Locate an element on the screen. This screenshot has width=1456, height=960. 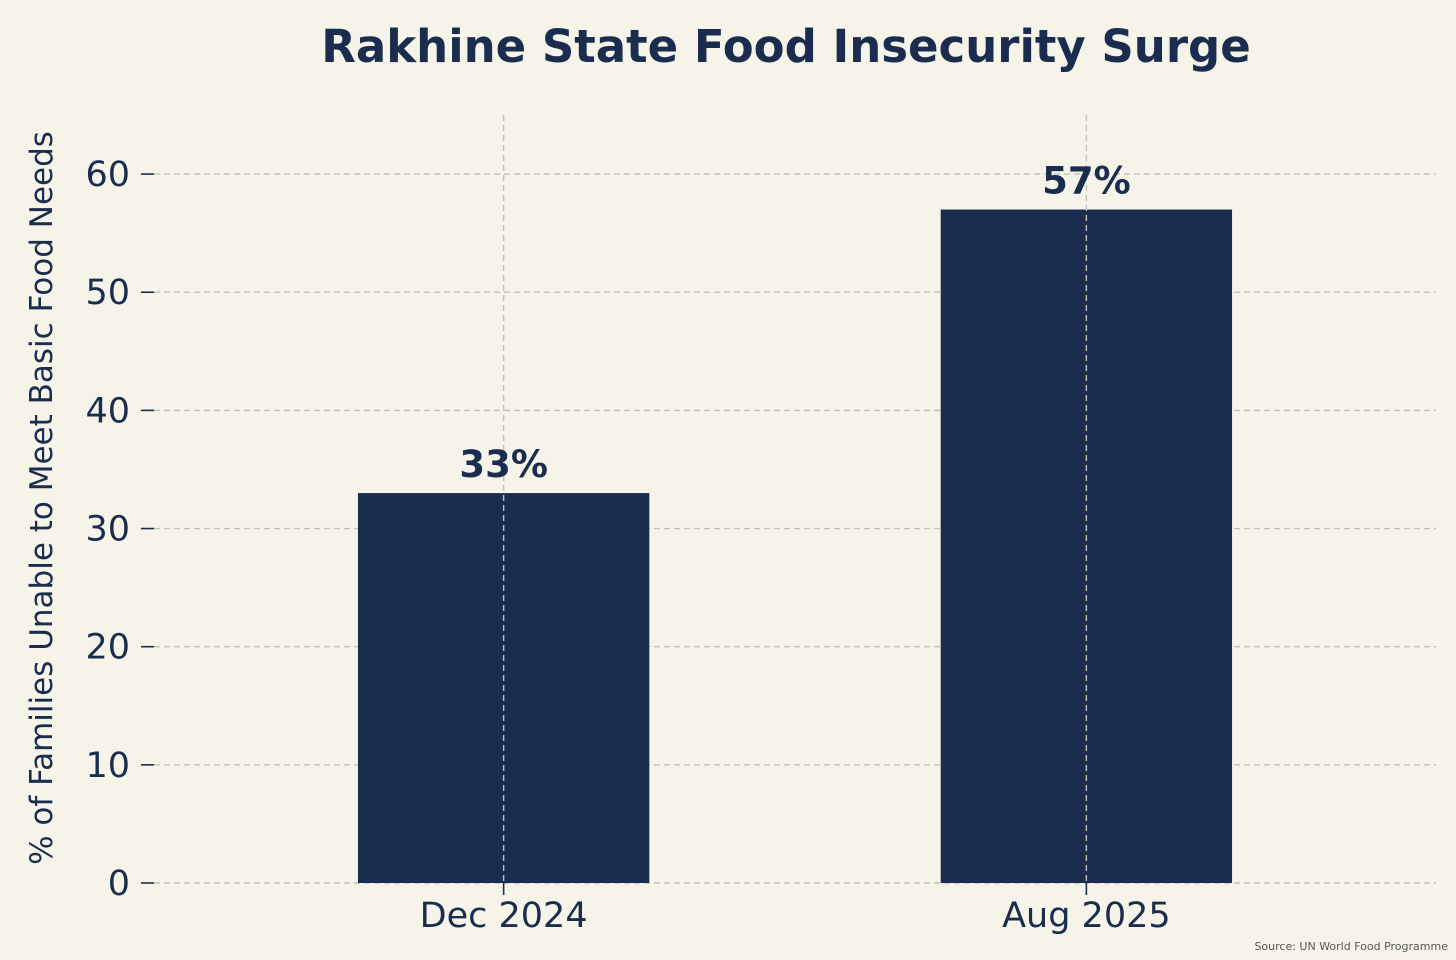
y-tick-label: 10 is located at coordinates (107, 766).